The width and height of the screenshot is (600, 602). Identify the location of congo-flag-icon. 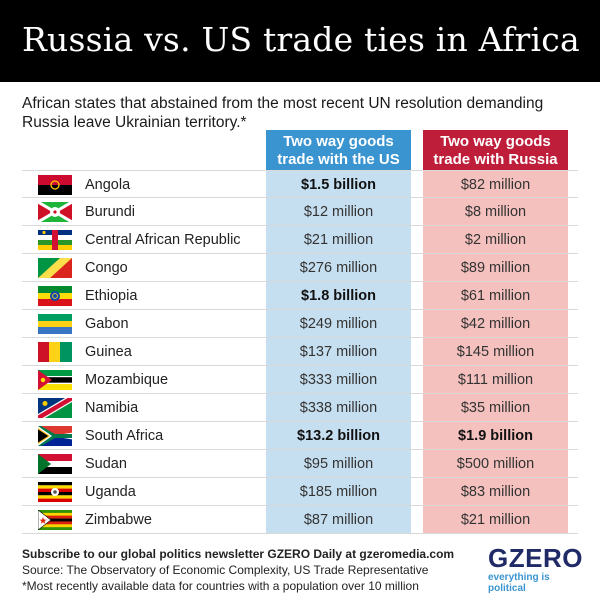
(55, 268).